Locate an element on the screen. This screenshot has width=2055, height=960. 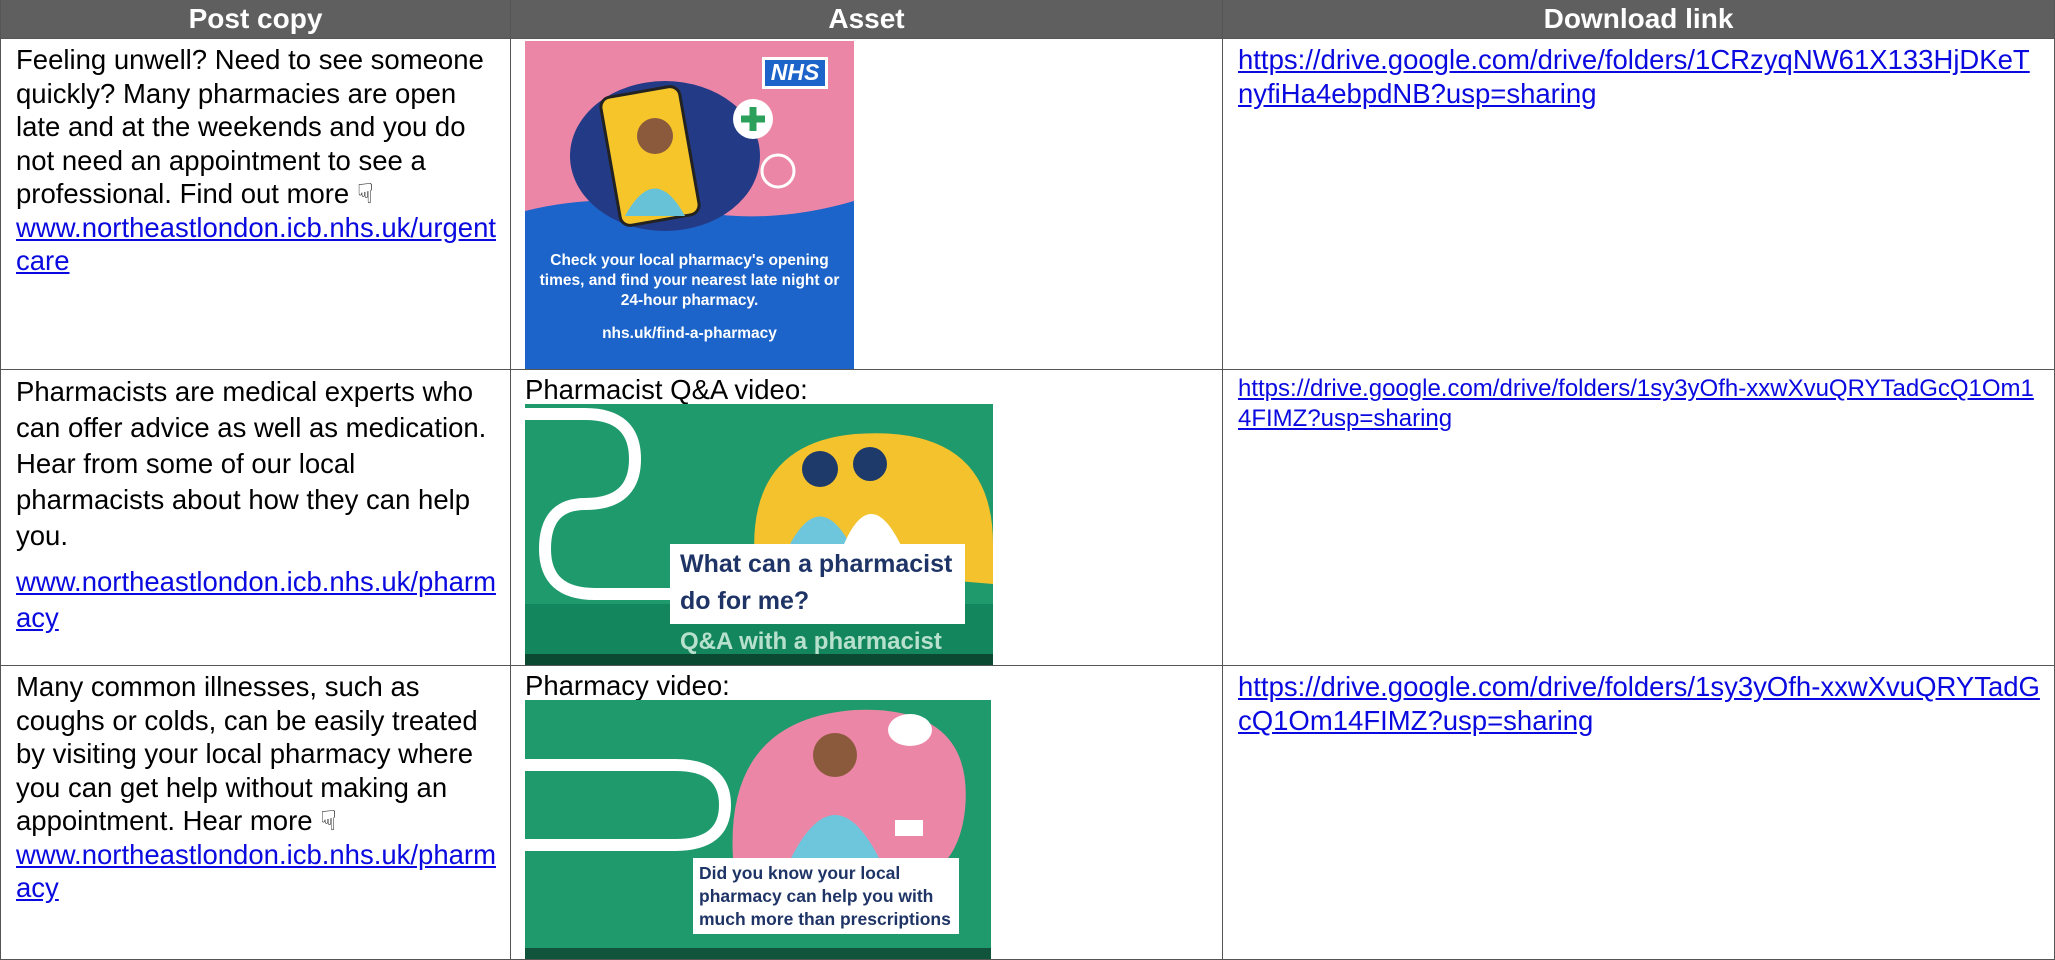
asset-text: What can a pharmacist do for me? is located at coordinates (816, 582).